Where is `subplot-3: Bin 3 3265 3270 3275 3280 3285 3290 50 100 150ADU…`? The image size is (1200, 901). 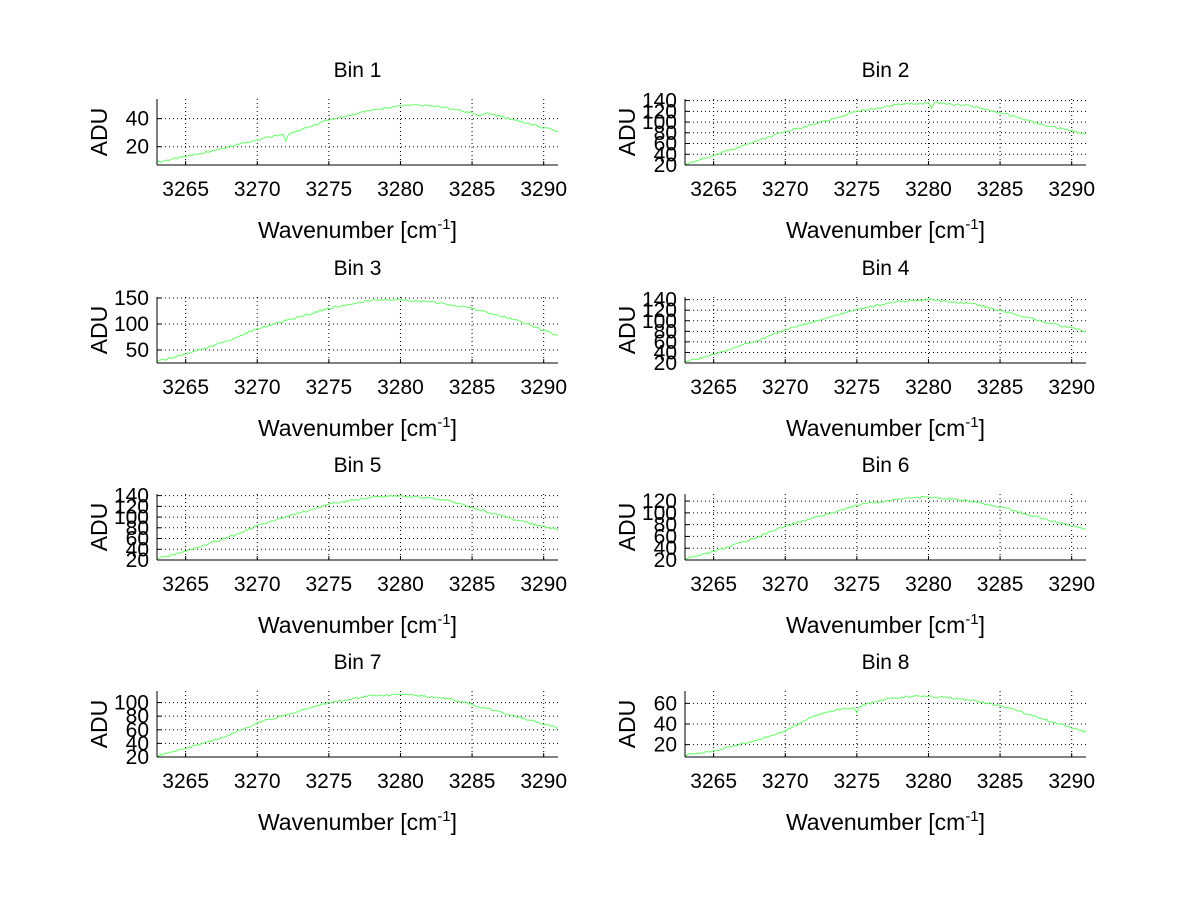
subplot-3: Bin 3 3265 3270 3275 3280 3285 3290 50 100 150ADU… is located at coordinates (326, 349).